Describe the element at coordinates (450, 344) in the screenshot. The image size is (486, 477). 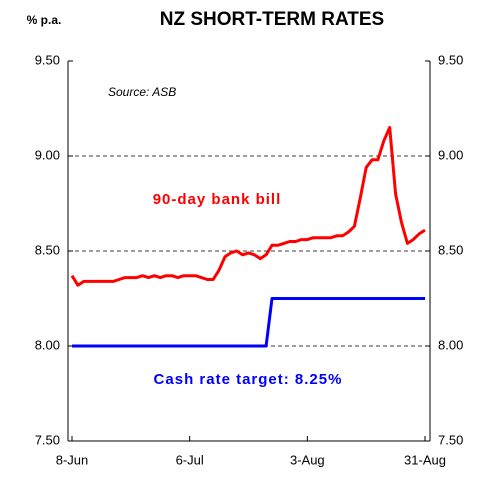
I see `y2-tick-label: 8.00` at that location.